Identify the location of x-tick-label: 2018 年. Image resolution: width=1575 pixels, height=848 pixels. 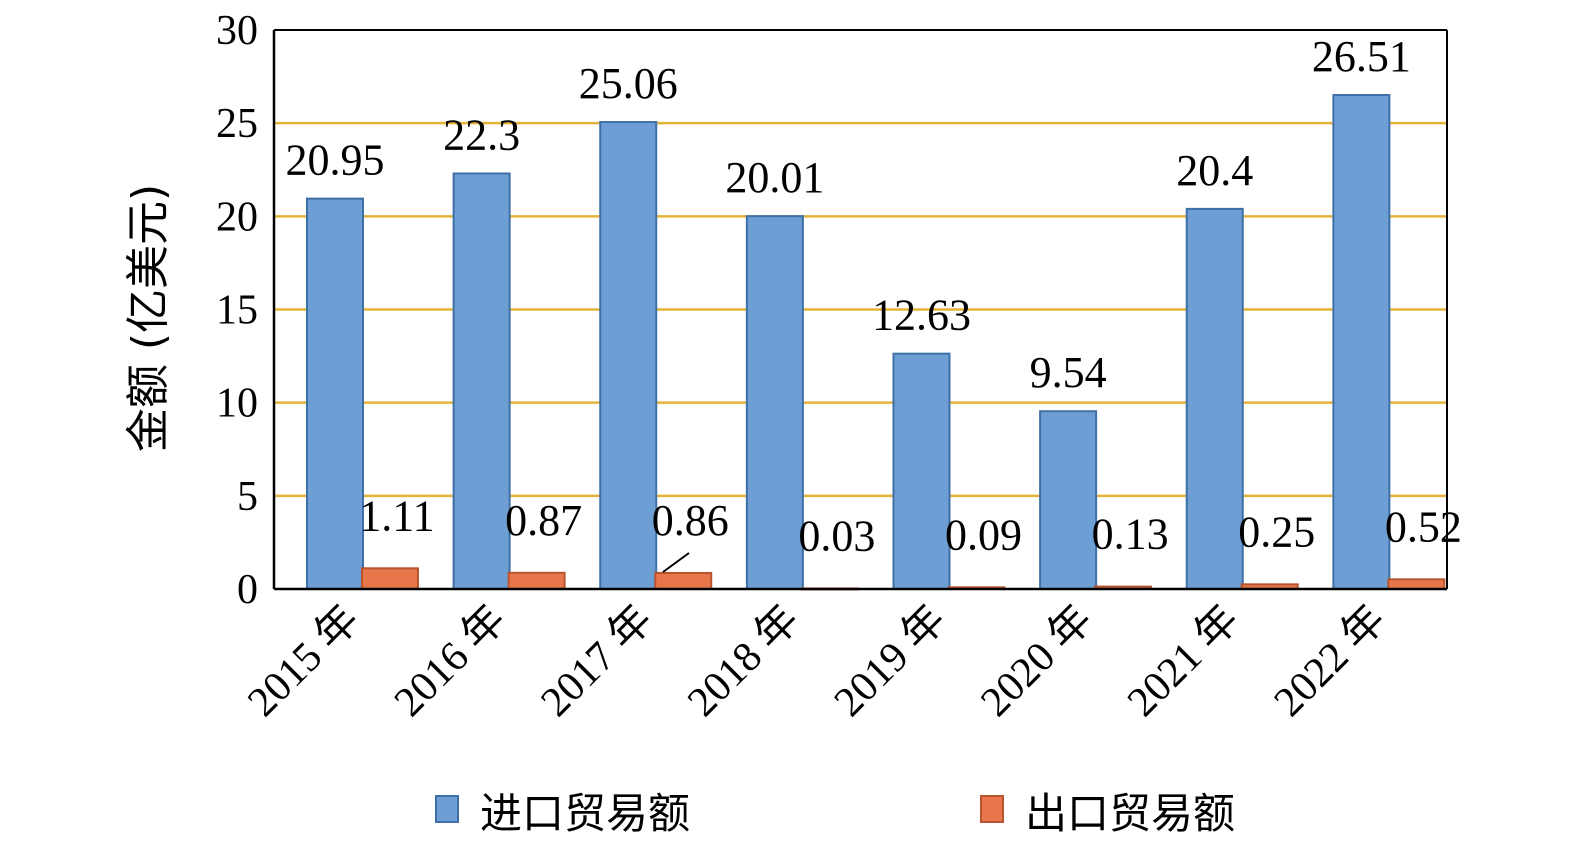
(743, 661).